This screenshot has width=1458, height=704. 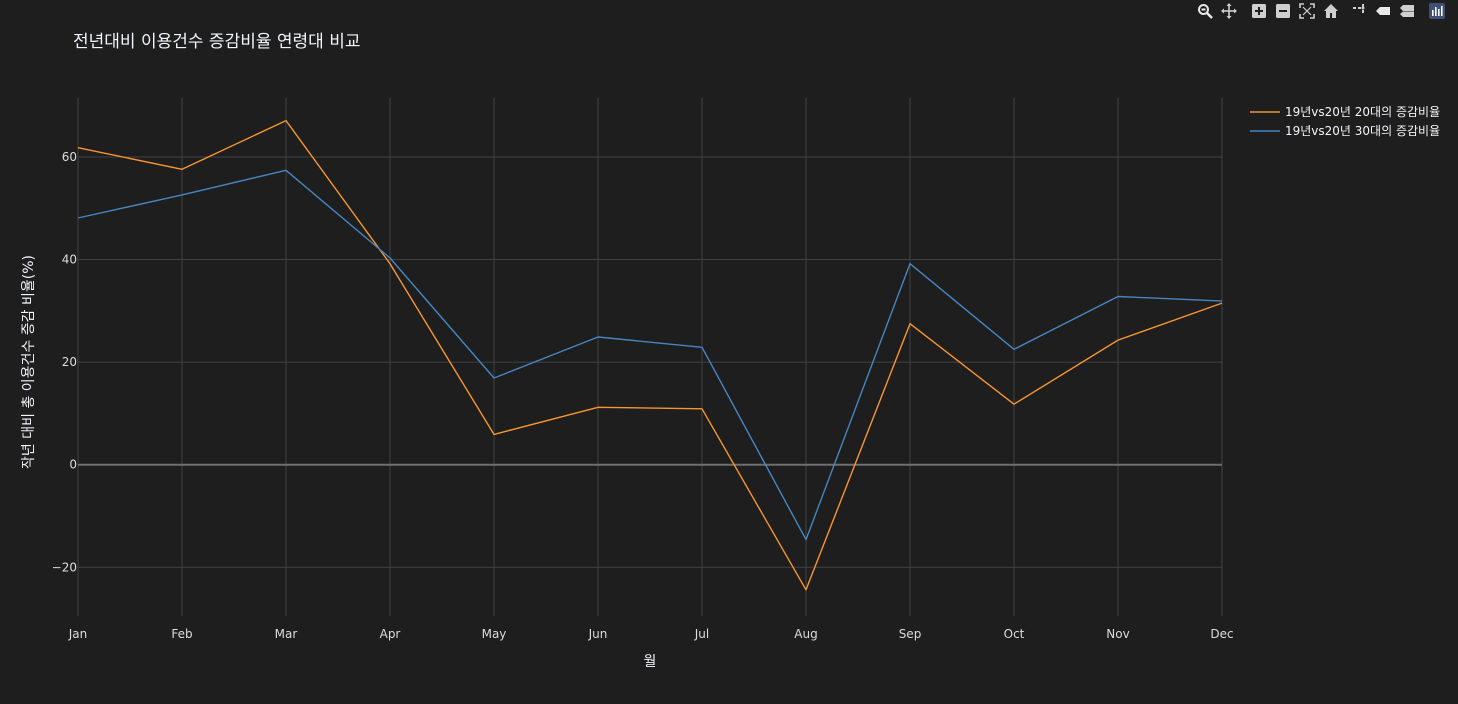 I want to click on zoom-in-icon, so click(x=1259, y=11).